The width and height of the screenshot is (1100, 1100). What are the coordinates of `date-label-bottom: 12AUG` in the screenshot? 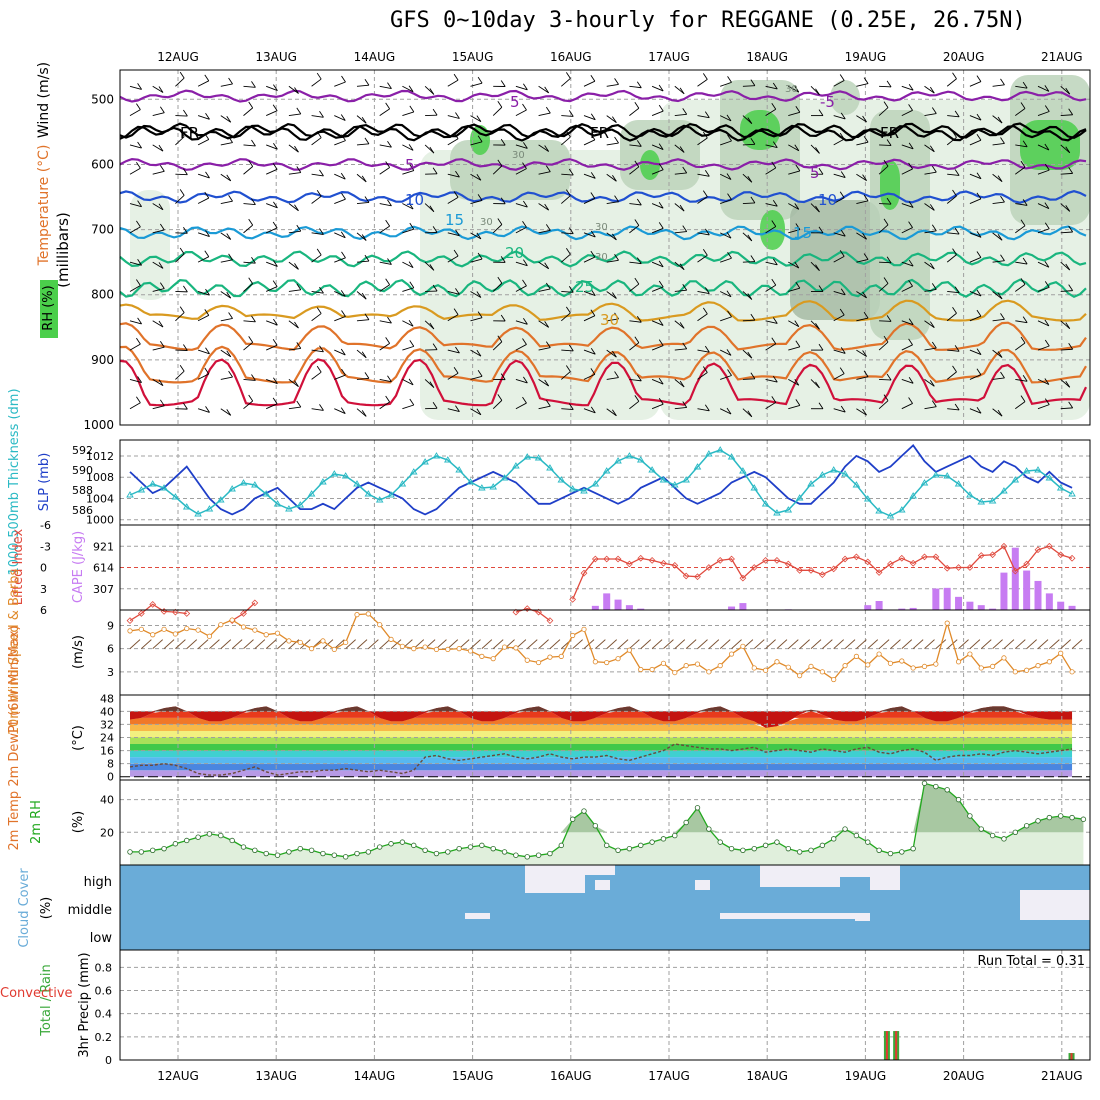 It's located at (178, 1076).